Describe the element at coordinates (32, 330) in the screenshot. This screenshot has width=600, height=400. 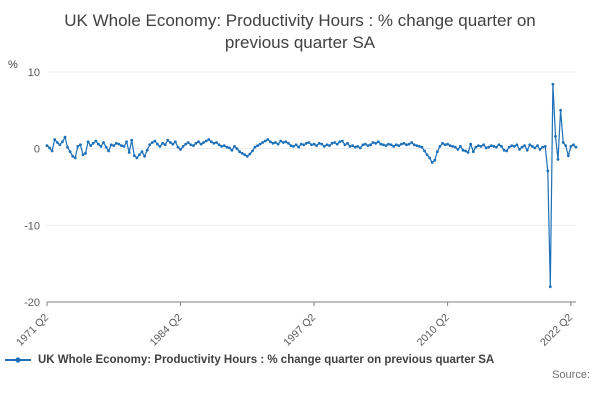
I see `x-tick-label: 1971 Q2` at that location.